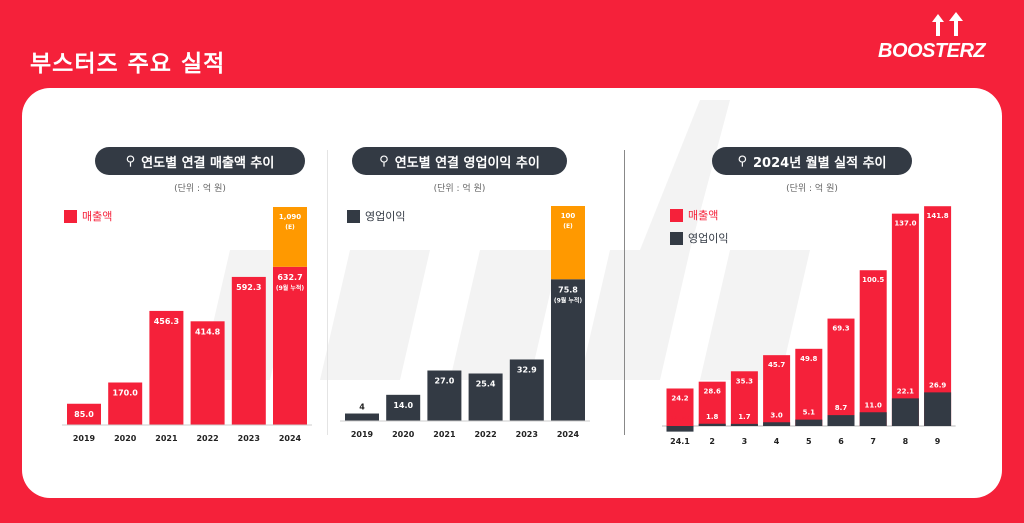 The height and width of the screenshot is (523, 1024). Describe the element at coordinates (712, 441) in the screenshot. I see `x-tick-label: 2` at that location.